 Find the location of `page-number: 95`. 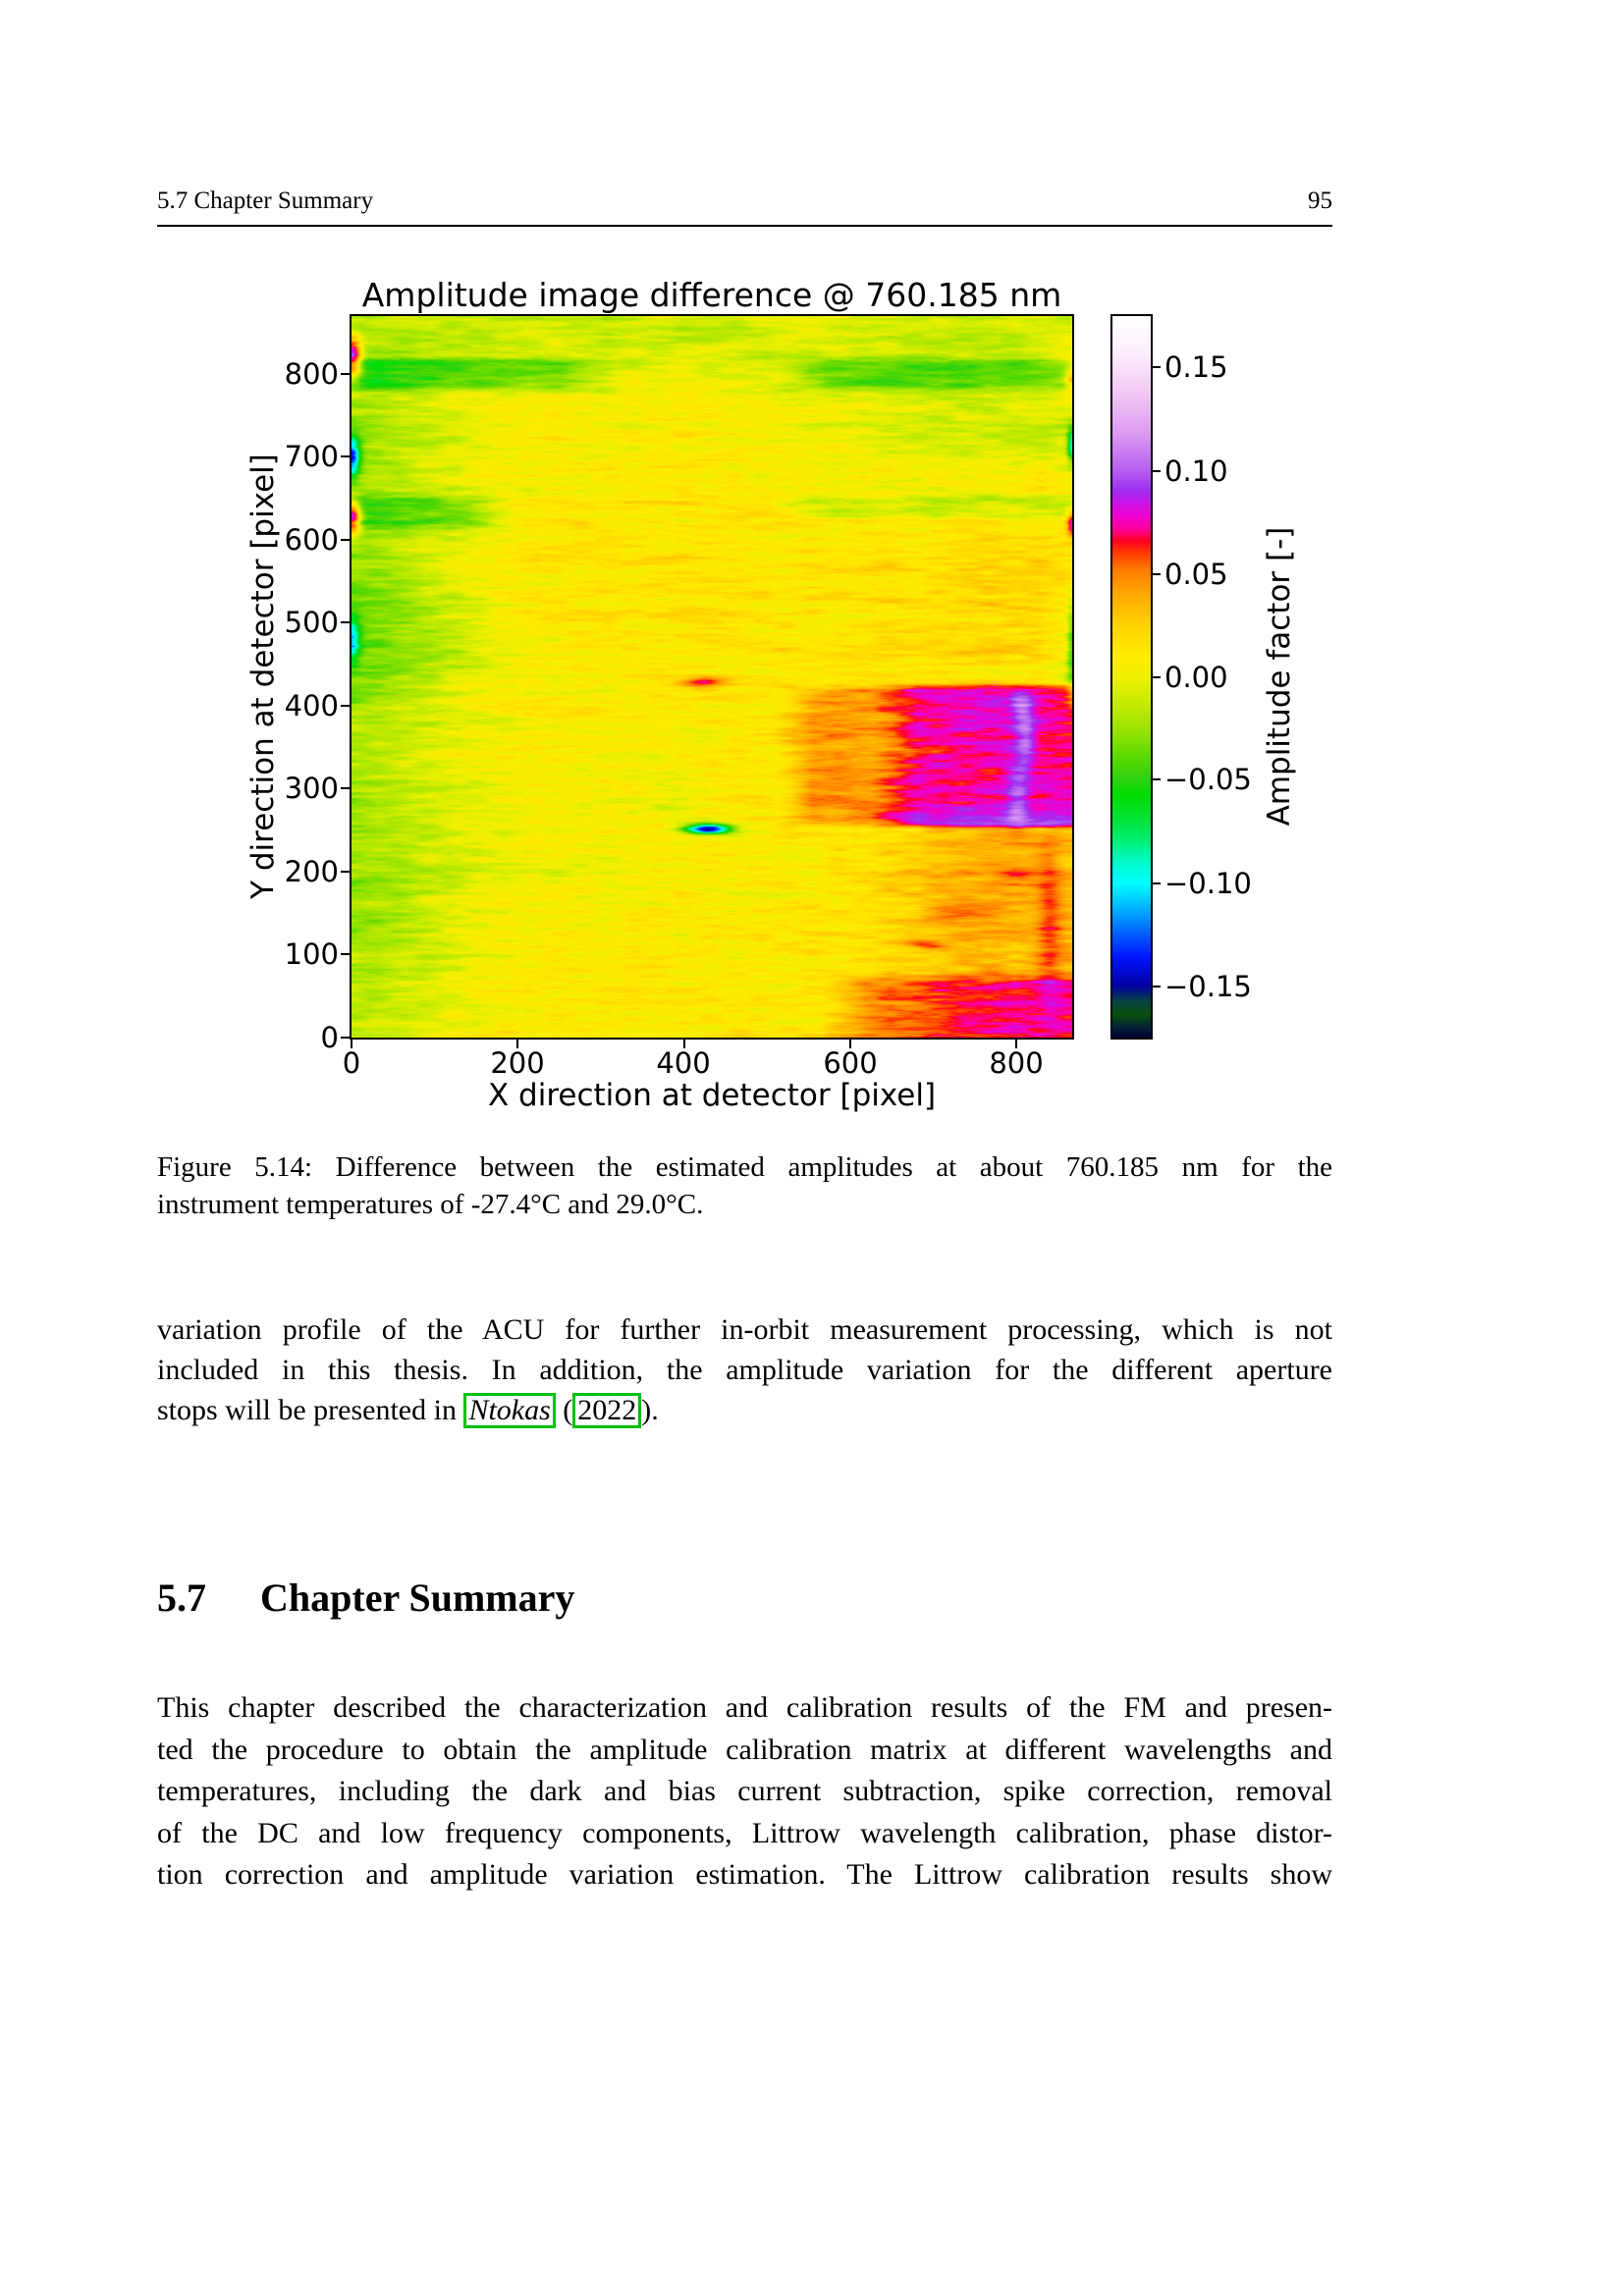

page-number: 95 is located at coordinates (1320, 200).